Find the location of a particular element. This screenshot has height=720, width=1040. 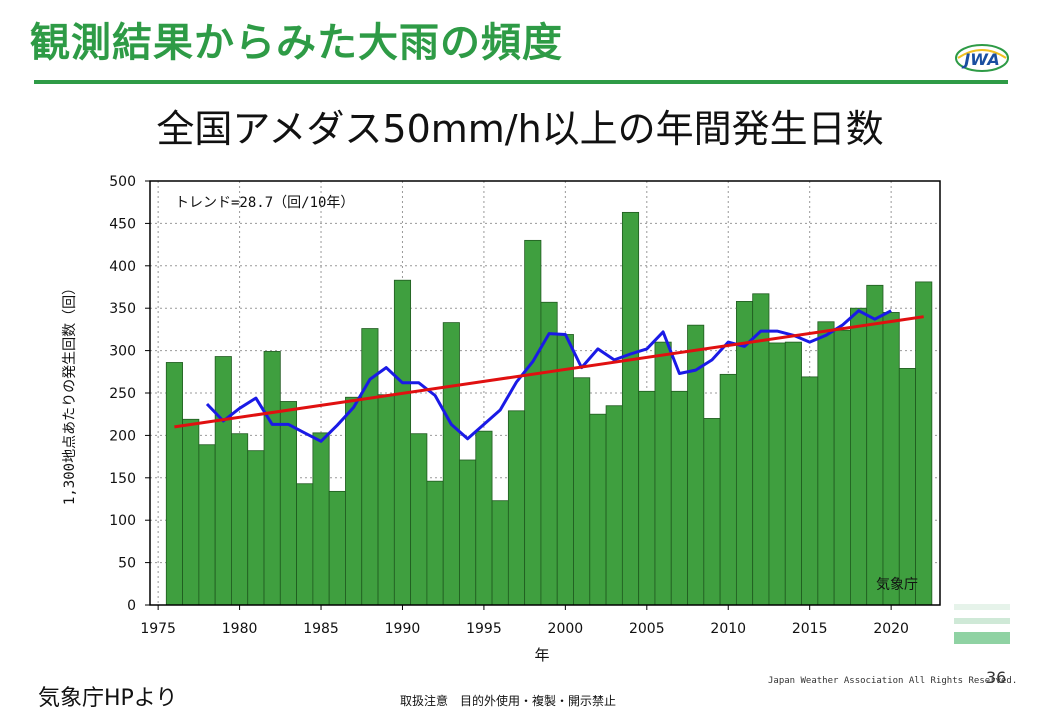

y-tick-label: 450 is located at coordinates (122, 224).